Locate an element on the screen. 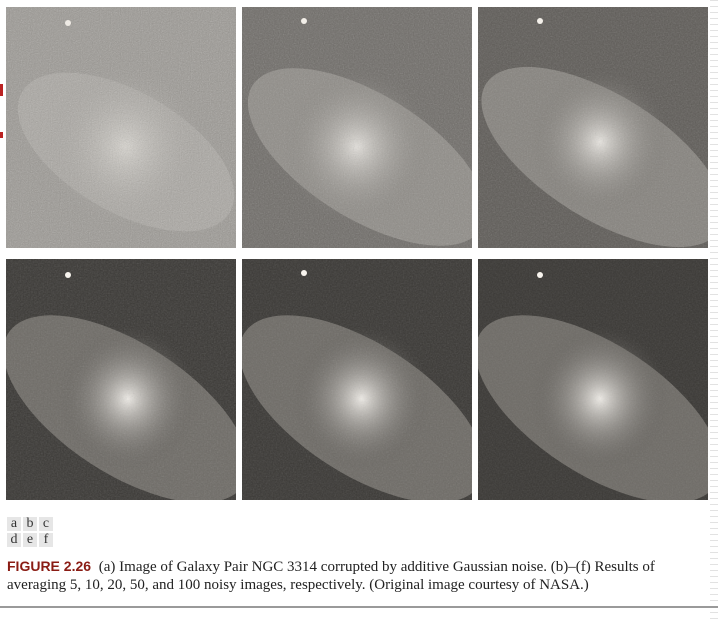 The height and width of the screenshot is (619, 718). page-divider is located at coordinates (359, 607).